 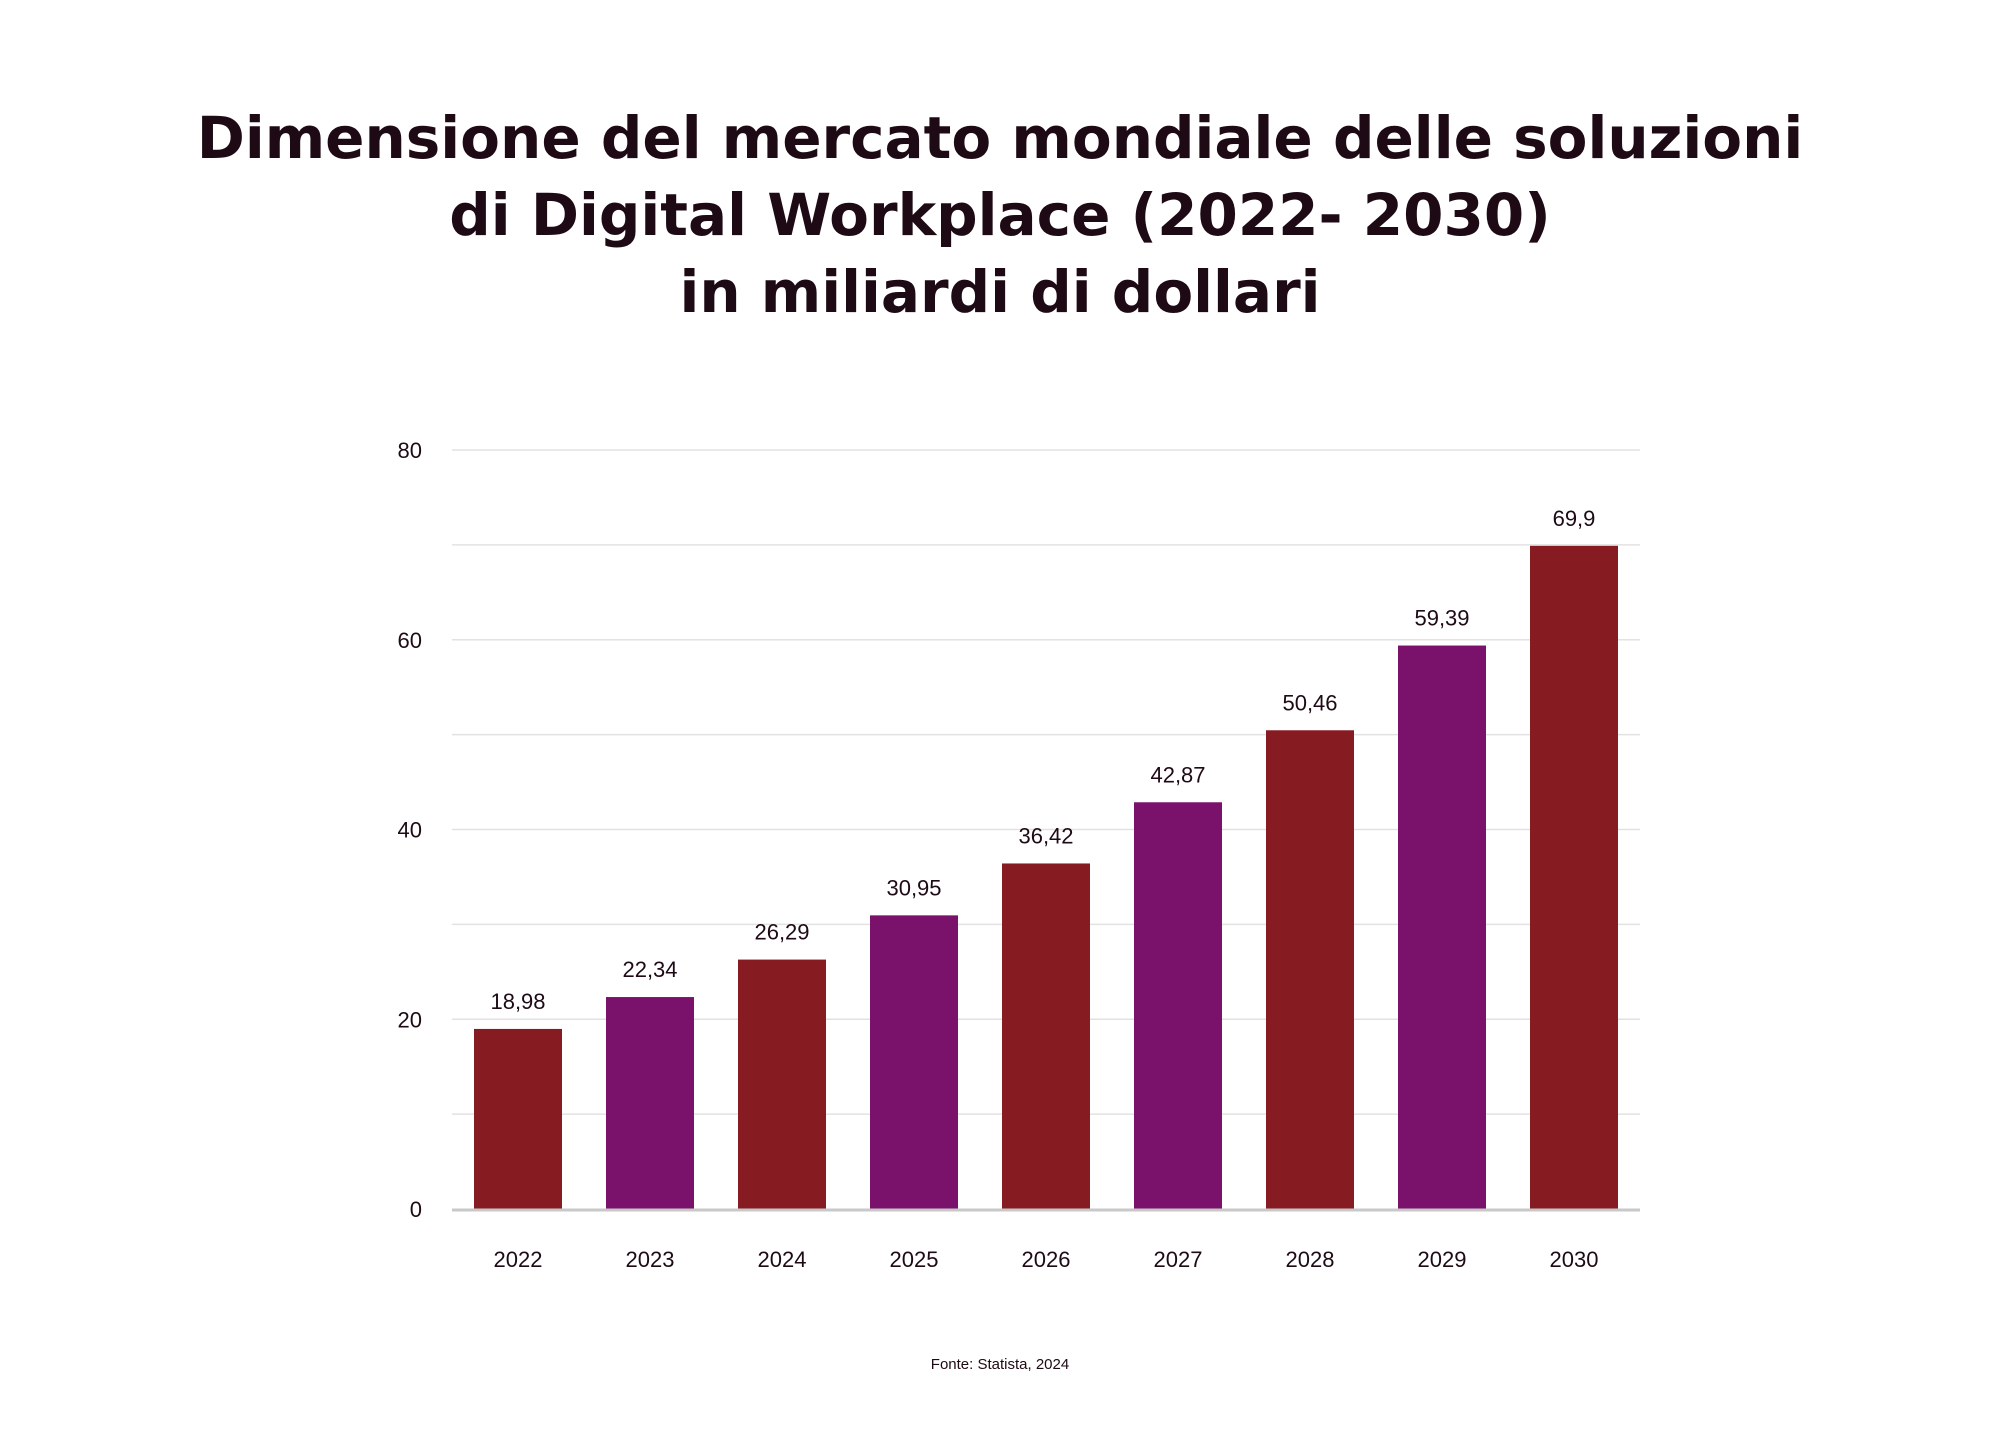 What do you see at coordinates (1178, 1005) in the screenshot?
I see `bar-2027` at bounding box center [1178, 1005].